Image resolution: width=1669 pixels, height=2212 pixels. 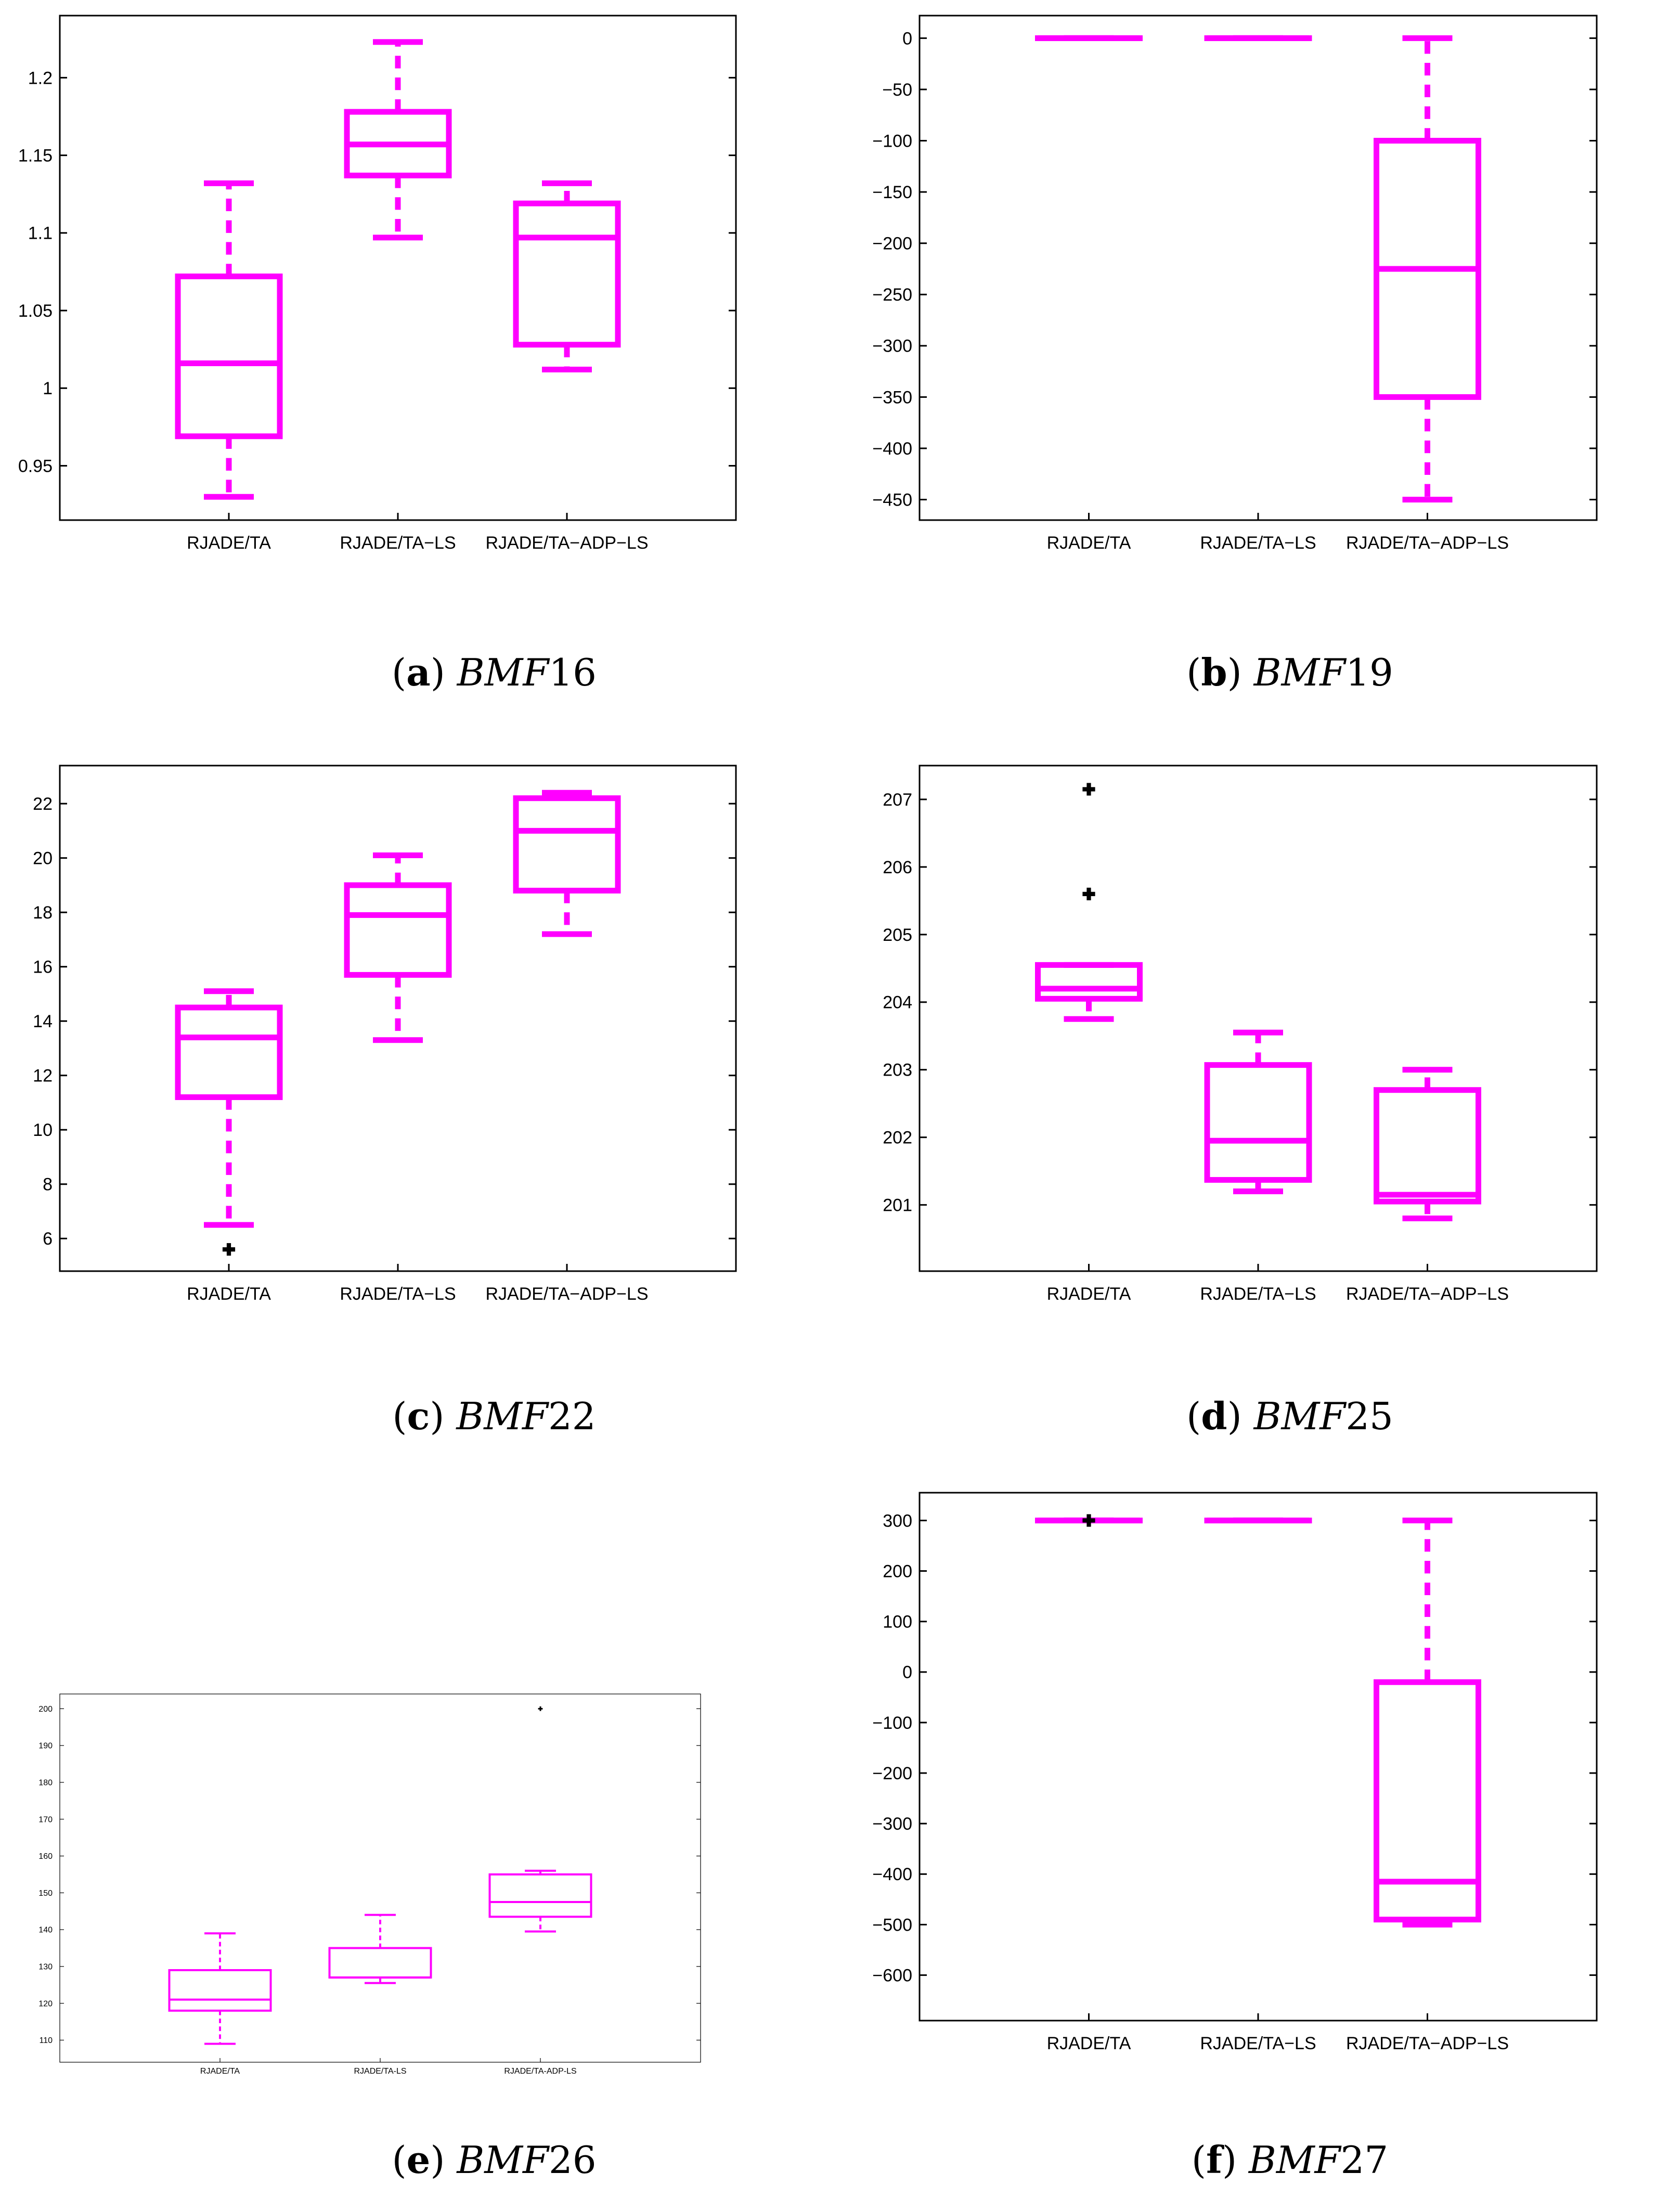 What do you see at coordinates (43, 967) in the screenshot?
I see `y-tick-label: 16` at bounding box center [43, 967].